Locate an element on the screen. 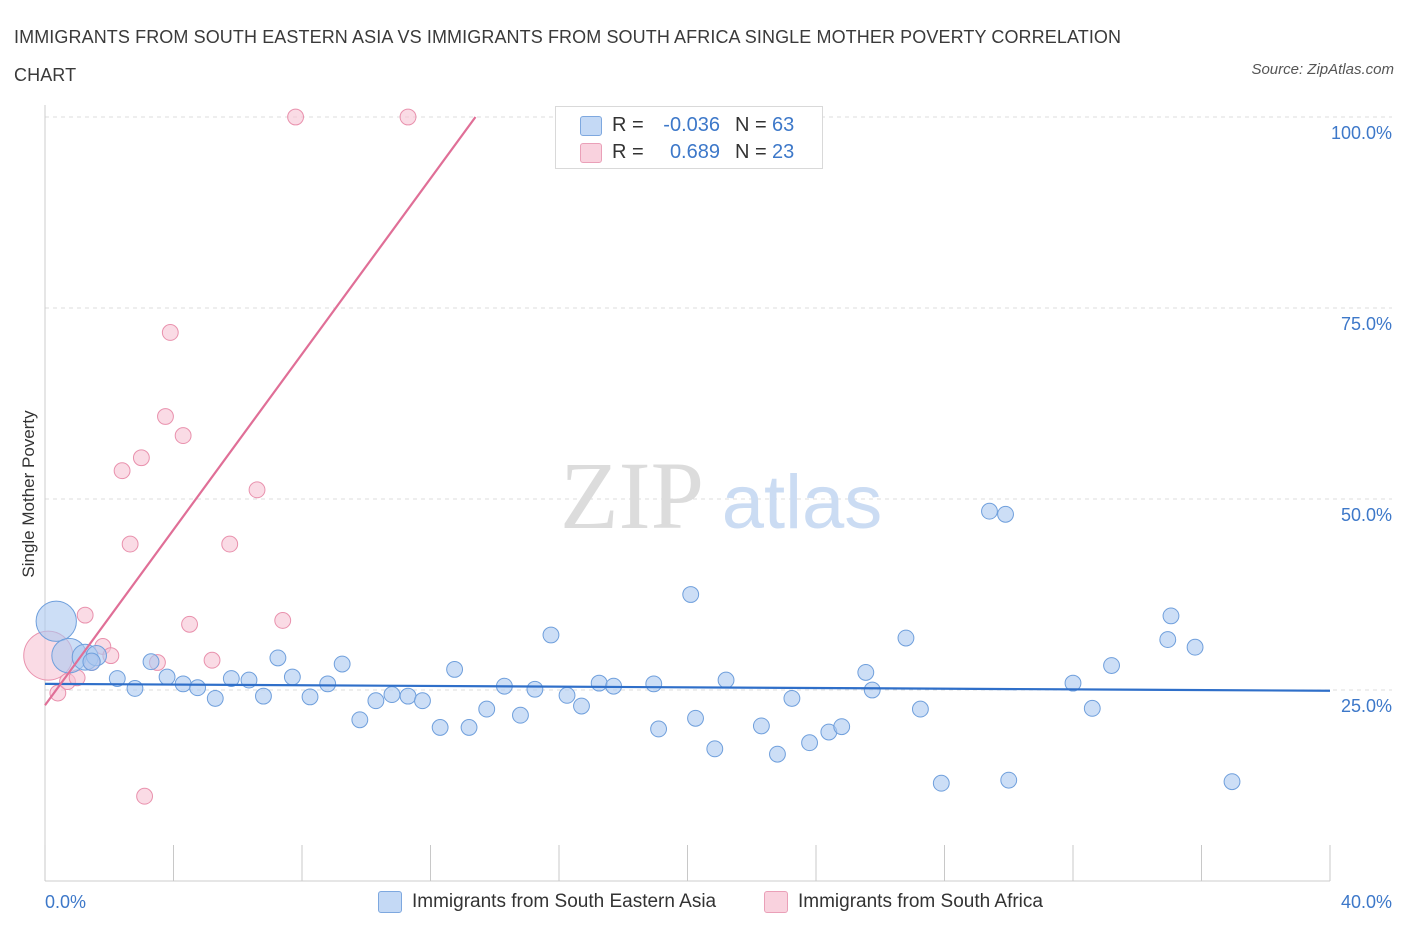 Image resolution: width=1406 pixels, height=930 pixels. watermark-atlas: atlas is located at coordinates (802, 502).